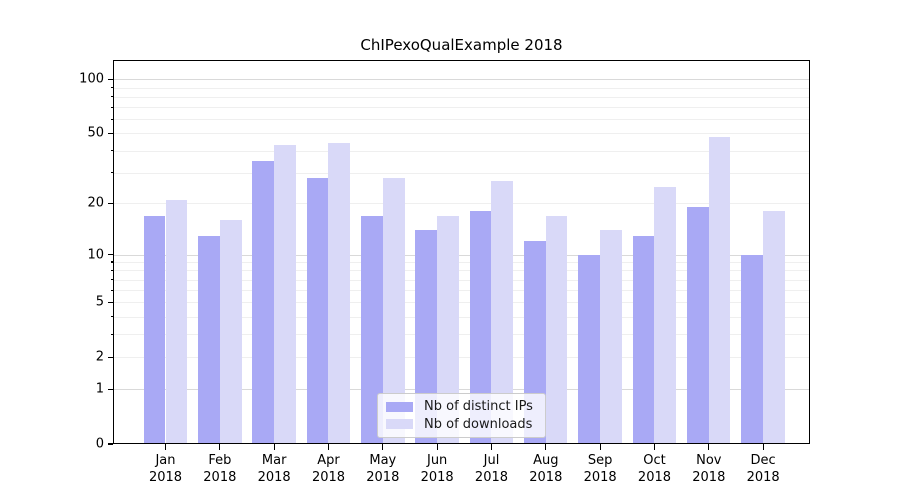 The height and width of the screenshot is (500, 900). Describe the element at coordinates (399, 424) in the screenshot. I see `legend-swatch-downloads` at that location.